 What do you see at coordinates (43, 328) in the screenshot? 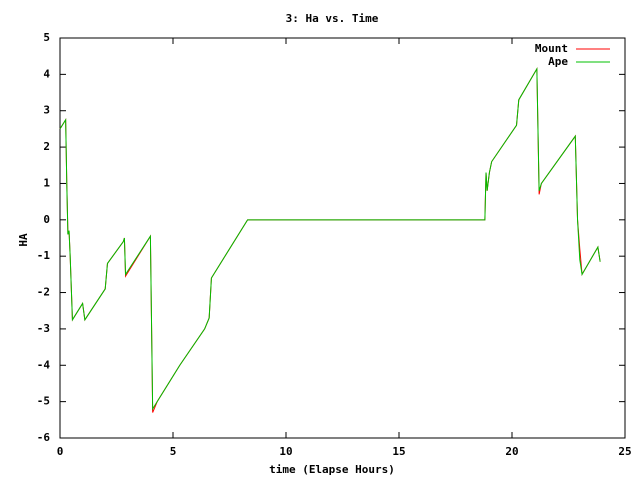
I see `y-tick-label: -3` at bounding box center [43, 328].